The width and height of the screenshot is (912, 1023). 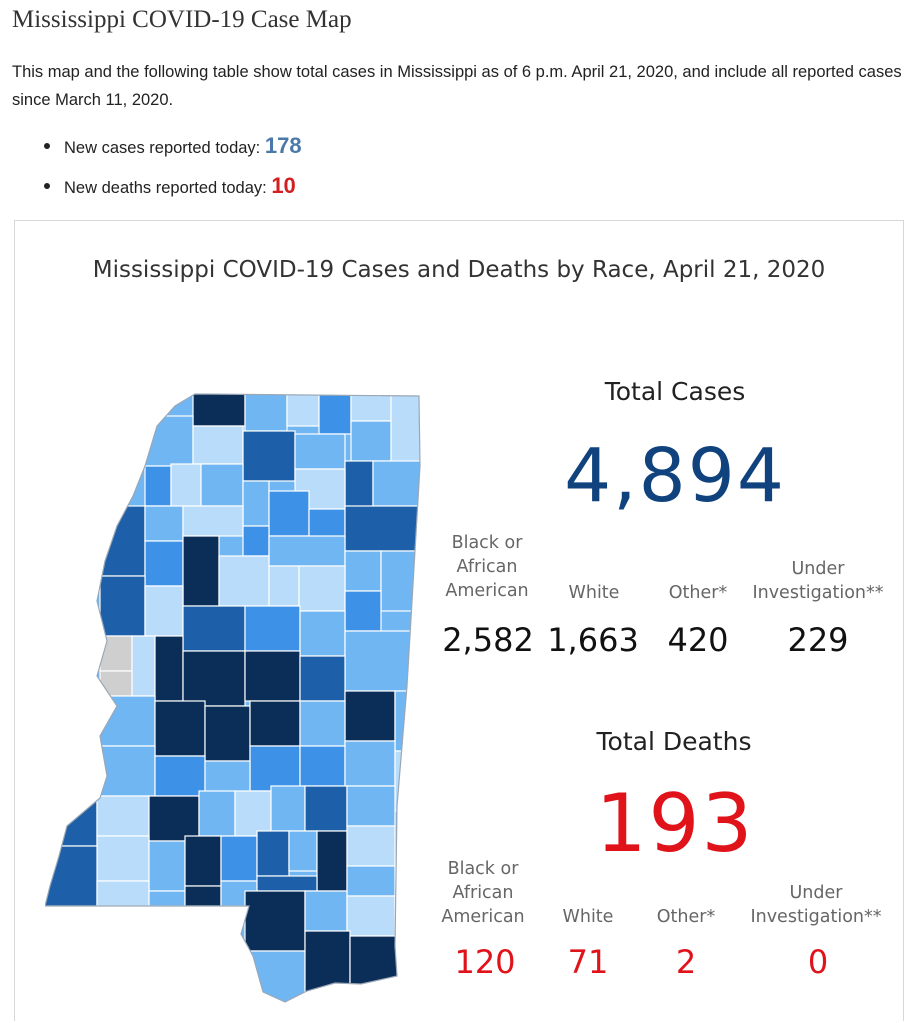 I want to click on deaths-other-value: 2, so click(x=686, y=962).